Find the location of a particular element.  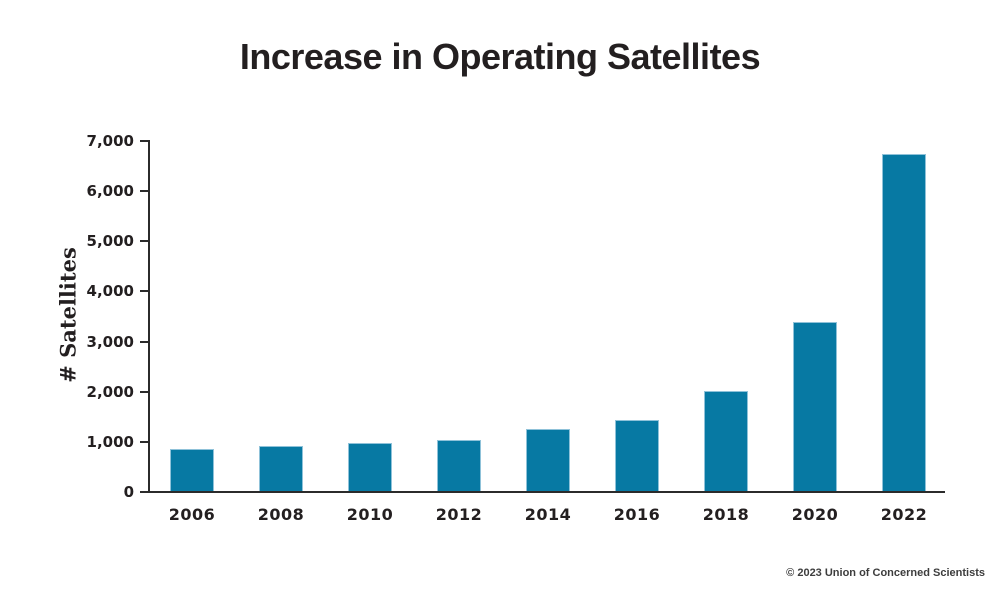

x-tick-label: 2012 is located at coordinates (459, 514).